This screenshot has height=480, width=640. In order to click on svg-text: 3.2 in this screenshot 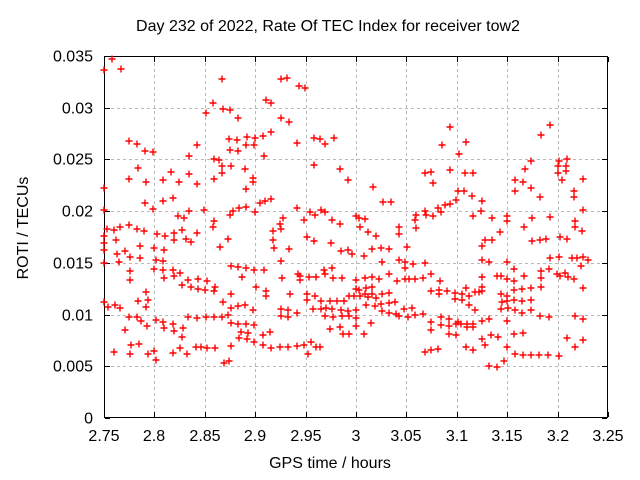, I will do `click(558, 436)`.